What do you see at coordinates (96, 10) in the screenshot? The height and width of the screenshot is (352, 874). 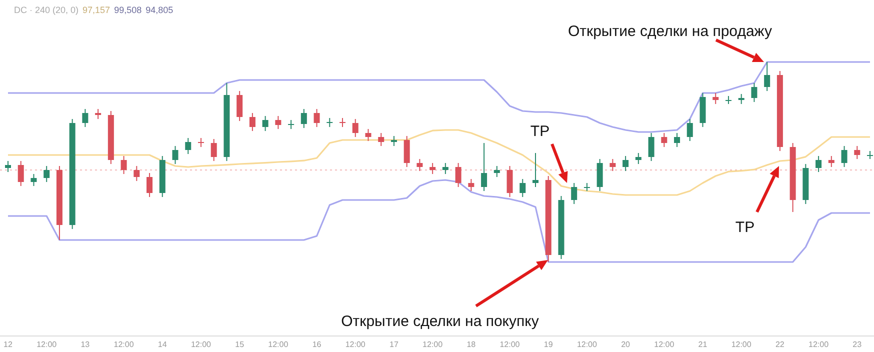 I see `text: 97,157` at bounding box center [96, 10].